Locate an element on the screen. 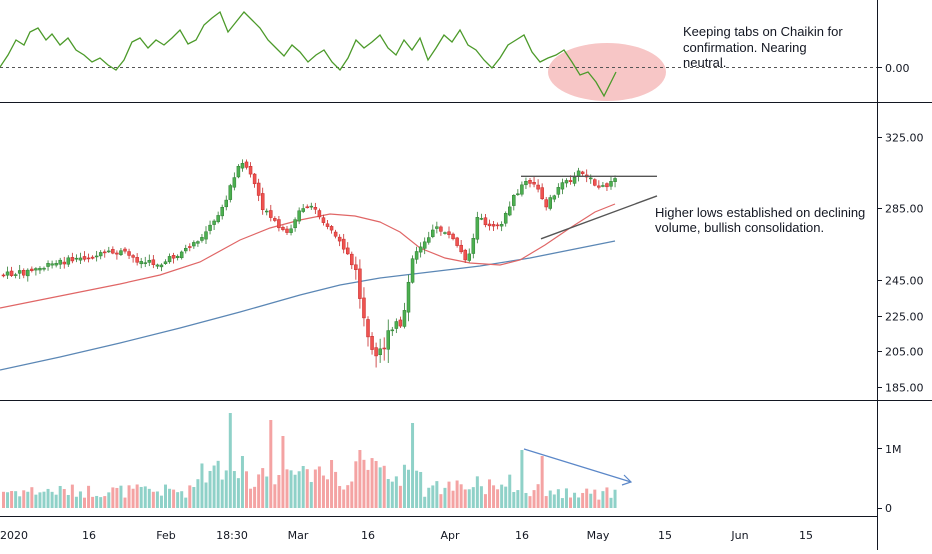 The height and width of the screenshot is (554, 932). time-label-jun: Jun is located at coordinates (739, 535).